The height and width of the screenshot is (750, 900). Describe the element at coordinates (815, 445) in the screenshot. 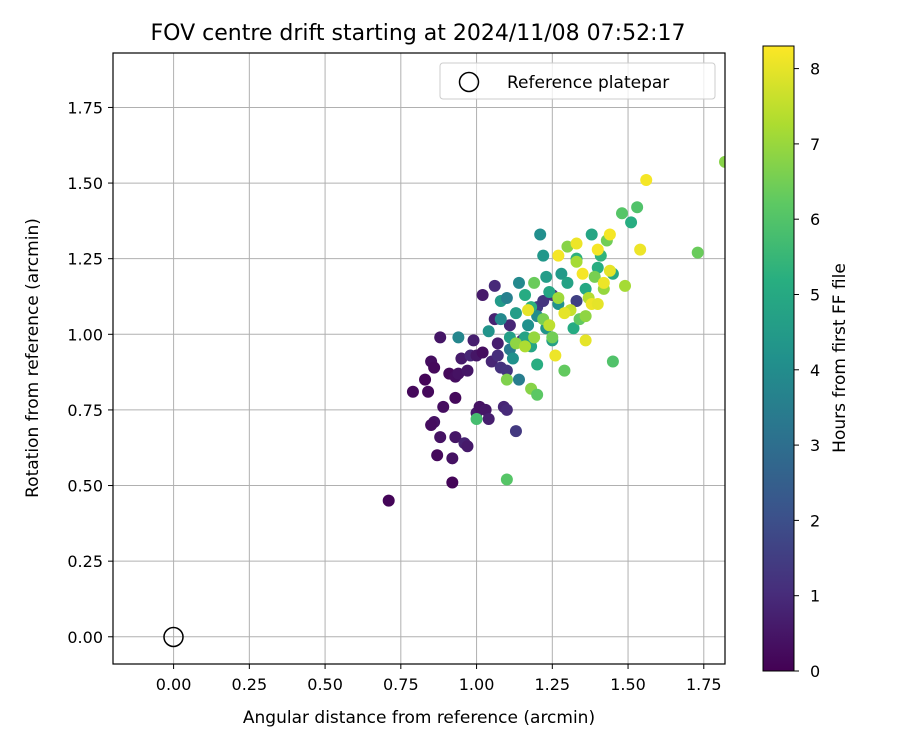

I see `colorbar-tick-label: 3` at that location.